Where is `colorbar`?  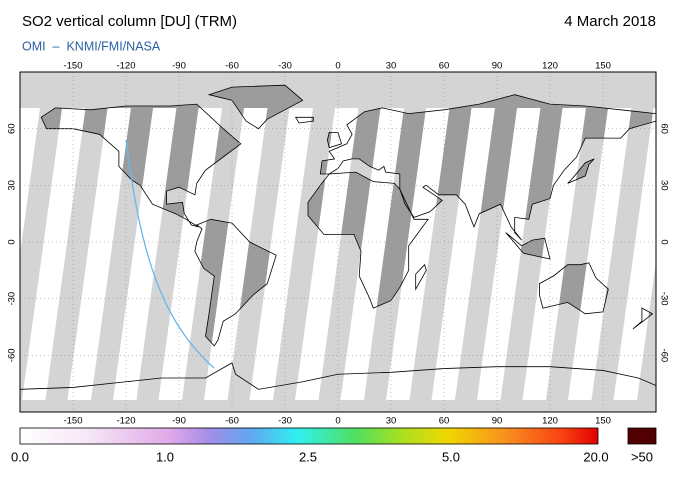 colorbar is located at coordinates (309, 436).